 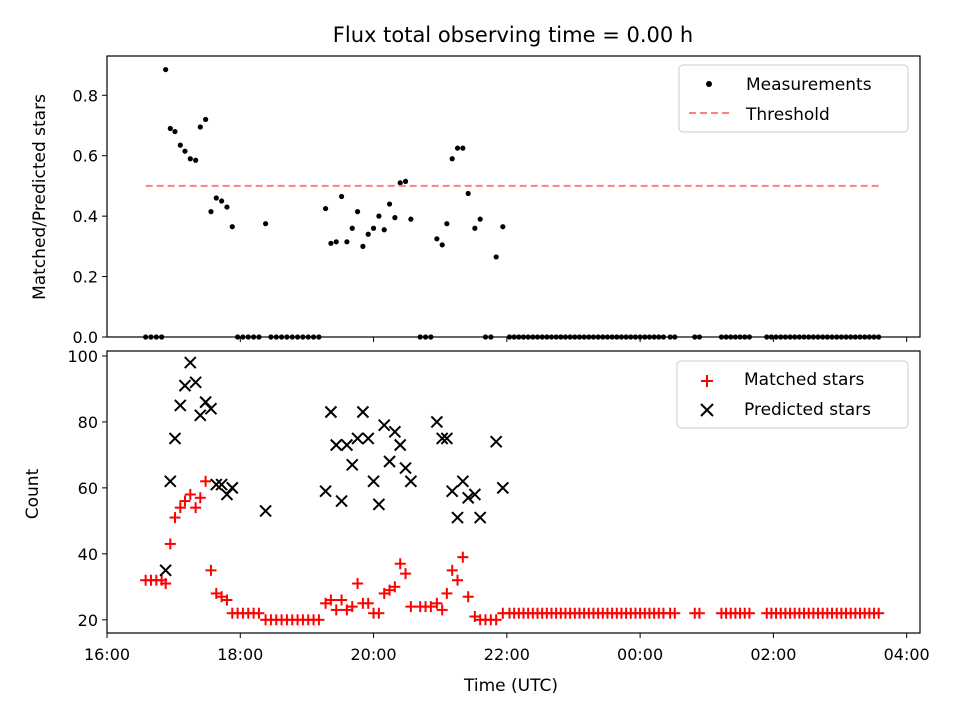 I want to click on x-tick-label: 04:00, so click(x=907, y=654).